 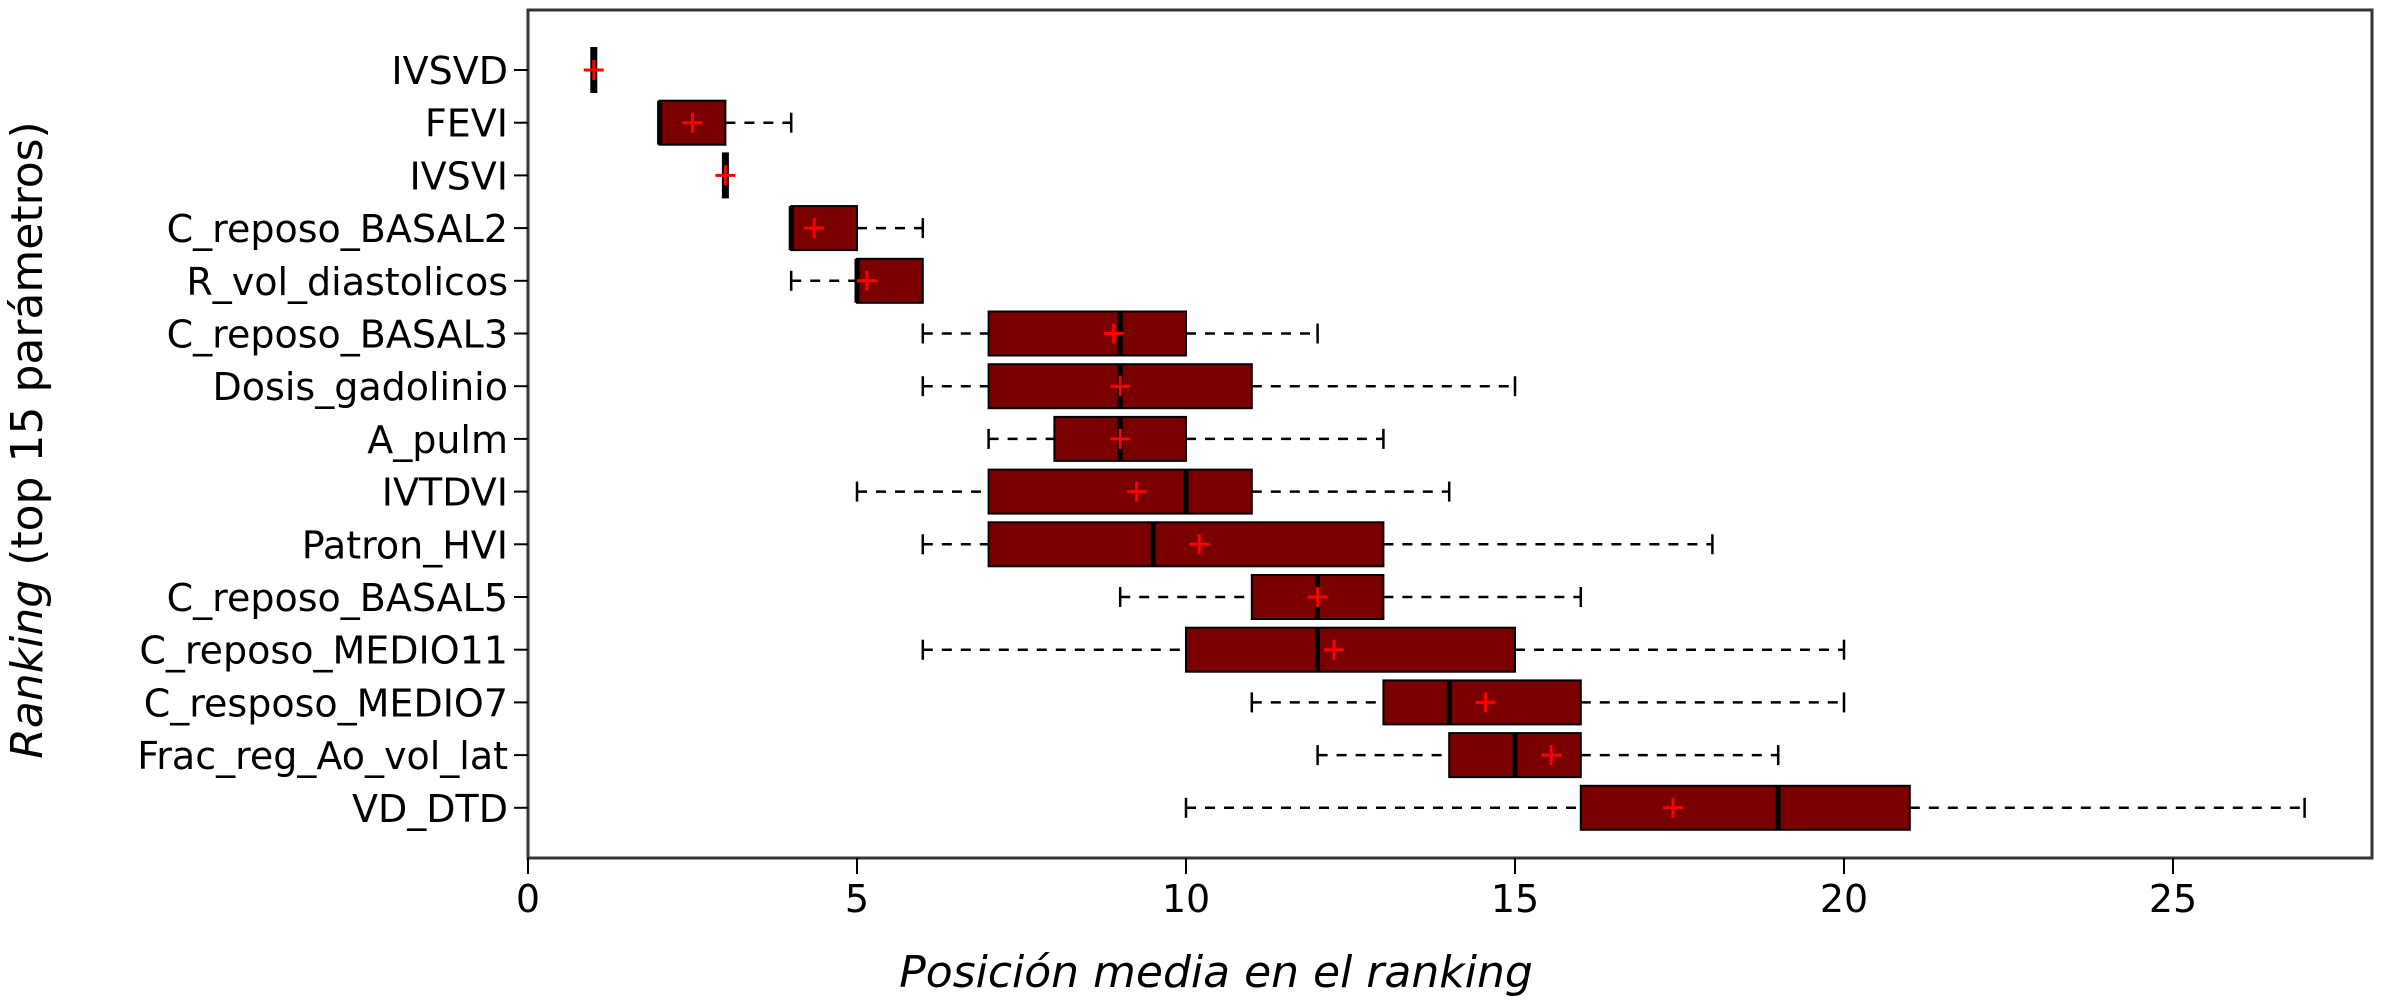 I want to click on y-axis-title-rest: (top 15 parámetros), so click(x=27, y=350).